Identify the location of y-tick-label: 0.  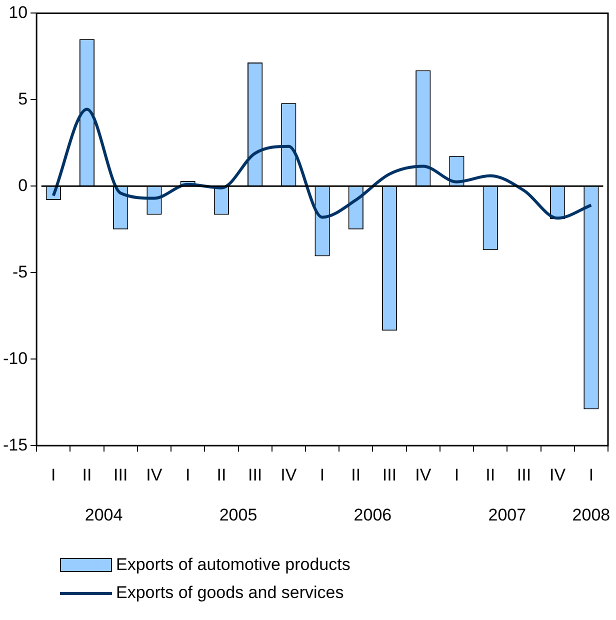
(23, 185).